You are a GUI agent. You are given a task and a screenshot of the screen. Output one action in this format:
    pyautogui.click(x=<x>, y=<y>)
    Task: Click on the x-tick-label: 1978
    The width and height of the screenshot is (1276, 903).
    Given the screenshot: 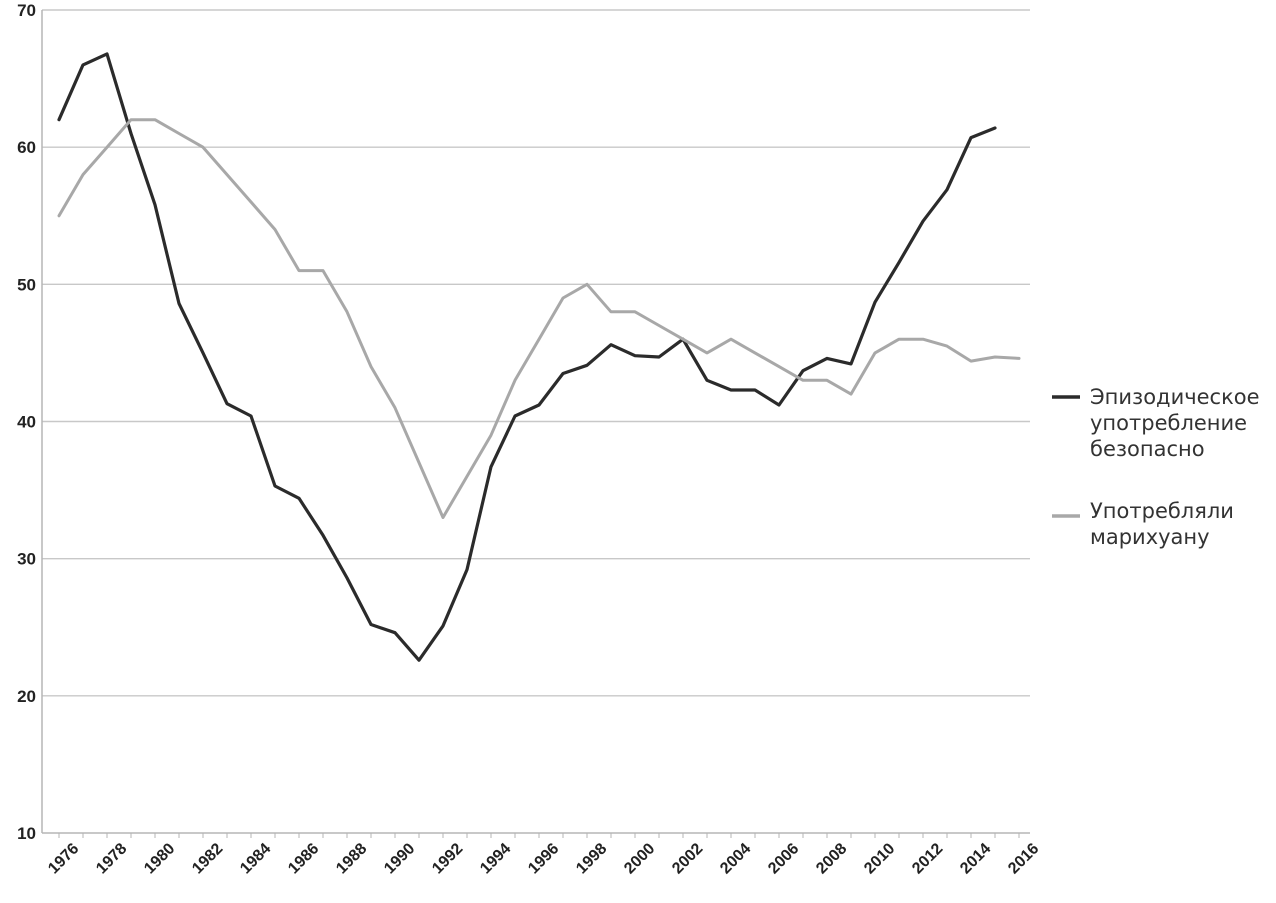 What is the action you would take?
    pyautogui.click(x=111, y=858)
    